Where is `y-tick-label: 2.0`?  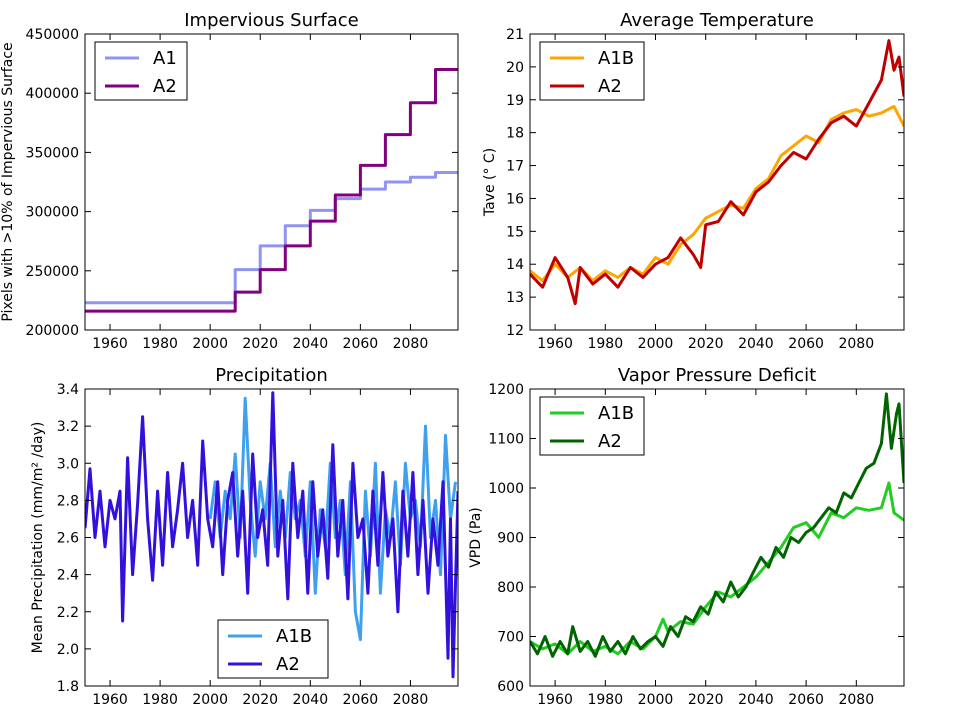 y-tick-label: 2.0 is located at coordinates (68, 650).